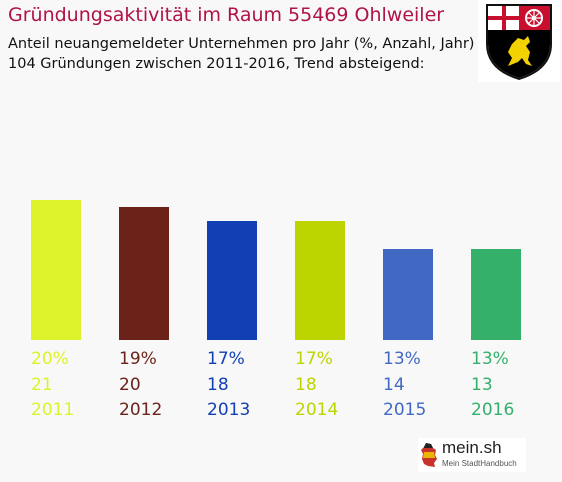 The height and width of the screenshot is (482, 562). Describe the element at coordinates (479, 463) in the screenshot. I see `logo-tagline: Mein StadtHandbuch` at that location.